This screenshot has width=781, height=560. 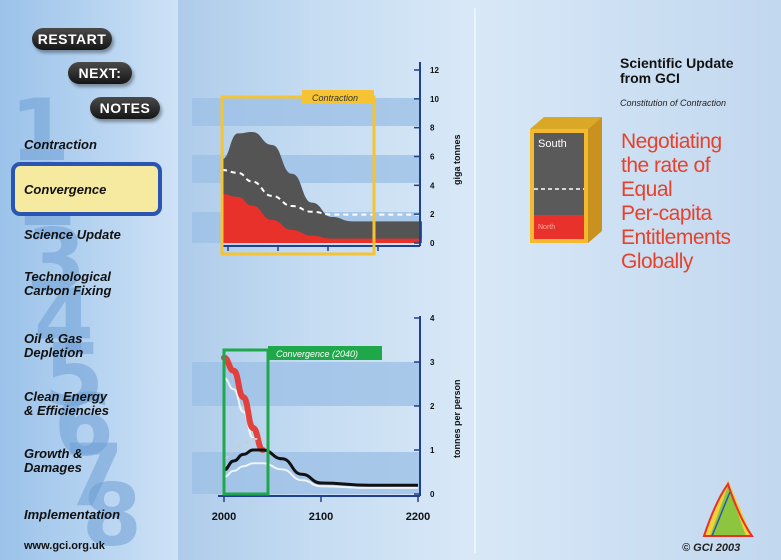 What do you see at coordinates (321, 517) in the screenshot?
I see `x-tick-label: 2100` at bounding box center [321, 517].